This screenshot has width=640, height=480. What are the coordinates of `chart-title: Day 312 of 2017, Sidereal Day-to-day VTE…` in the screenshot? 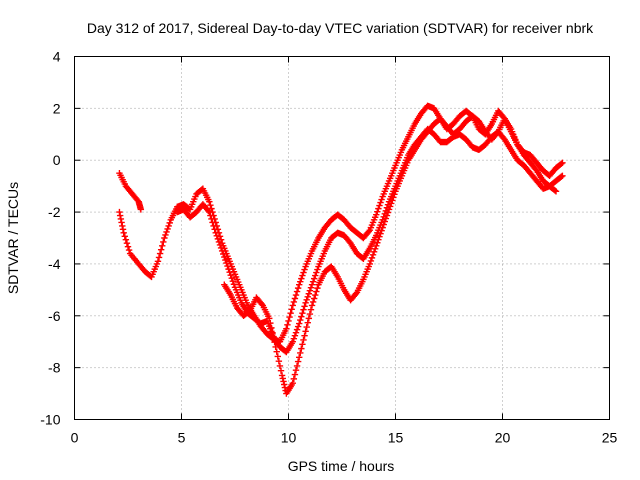 It's located at (340, 28).